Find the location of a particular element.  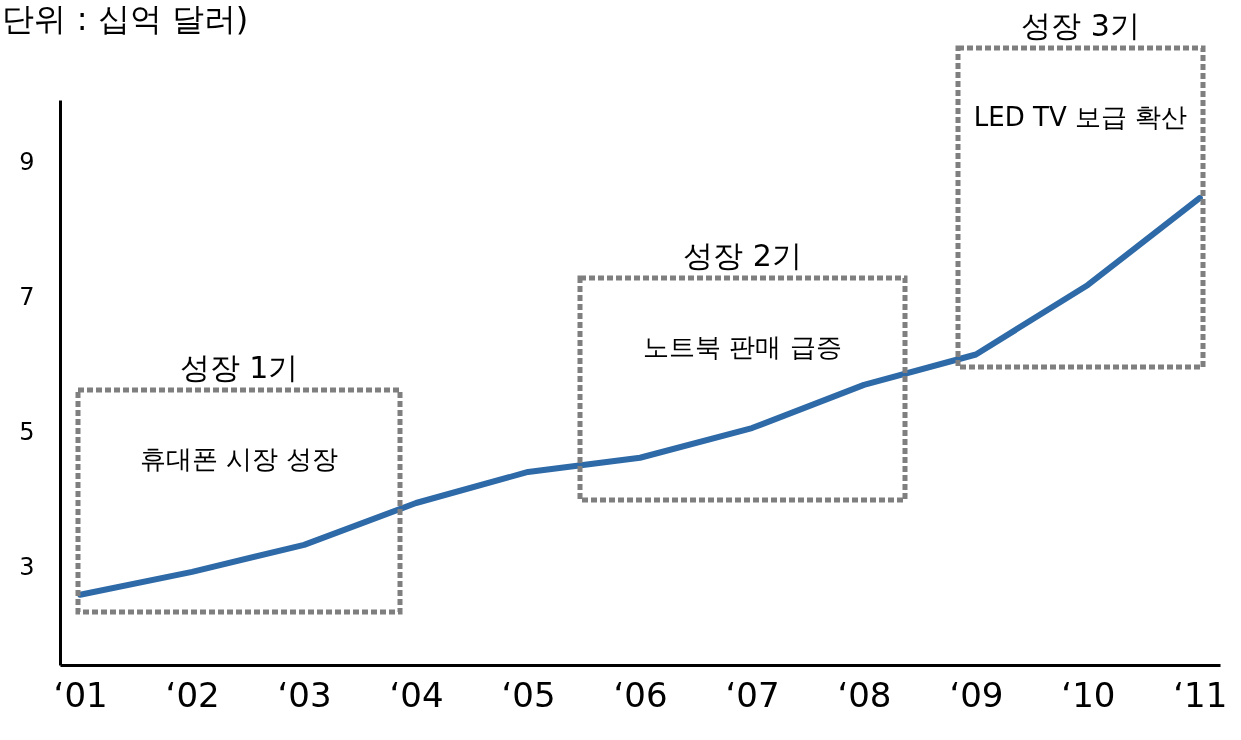

annotation: 노트북 판매 급증 is located at coordinates (742, 347).